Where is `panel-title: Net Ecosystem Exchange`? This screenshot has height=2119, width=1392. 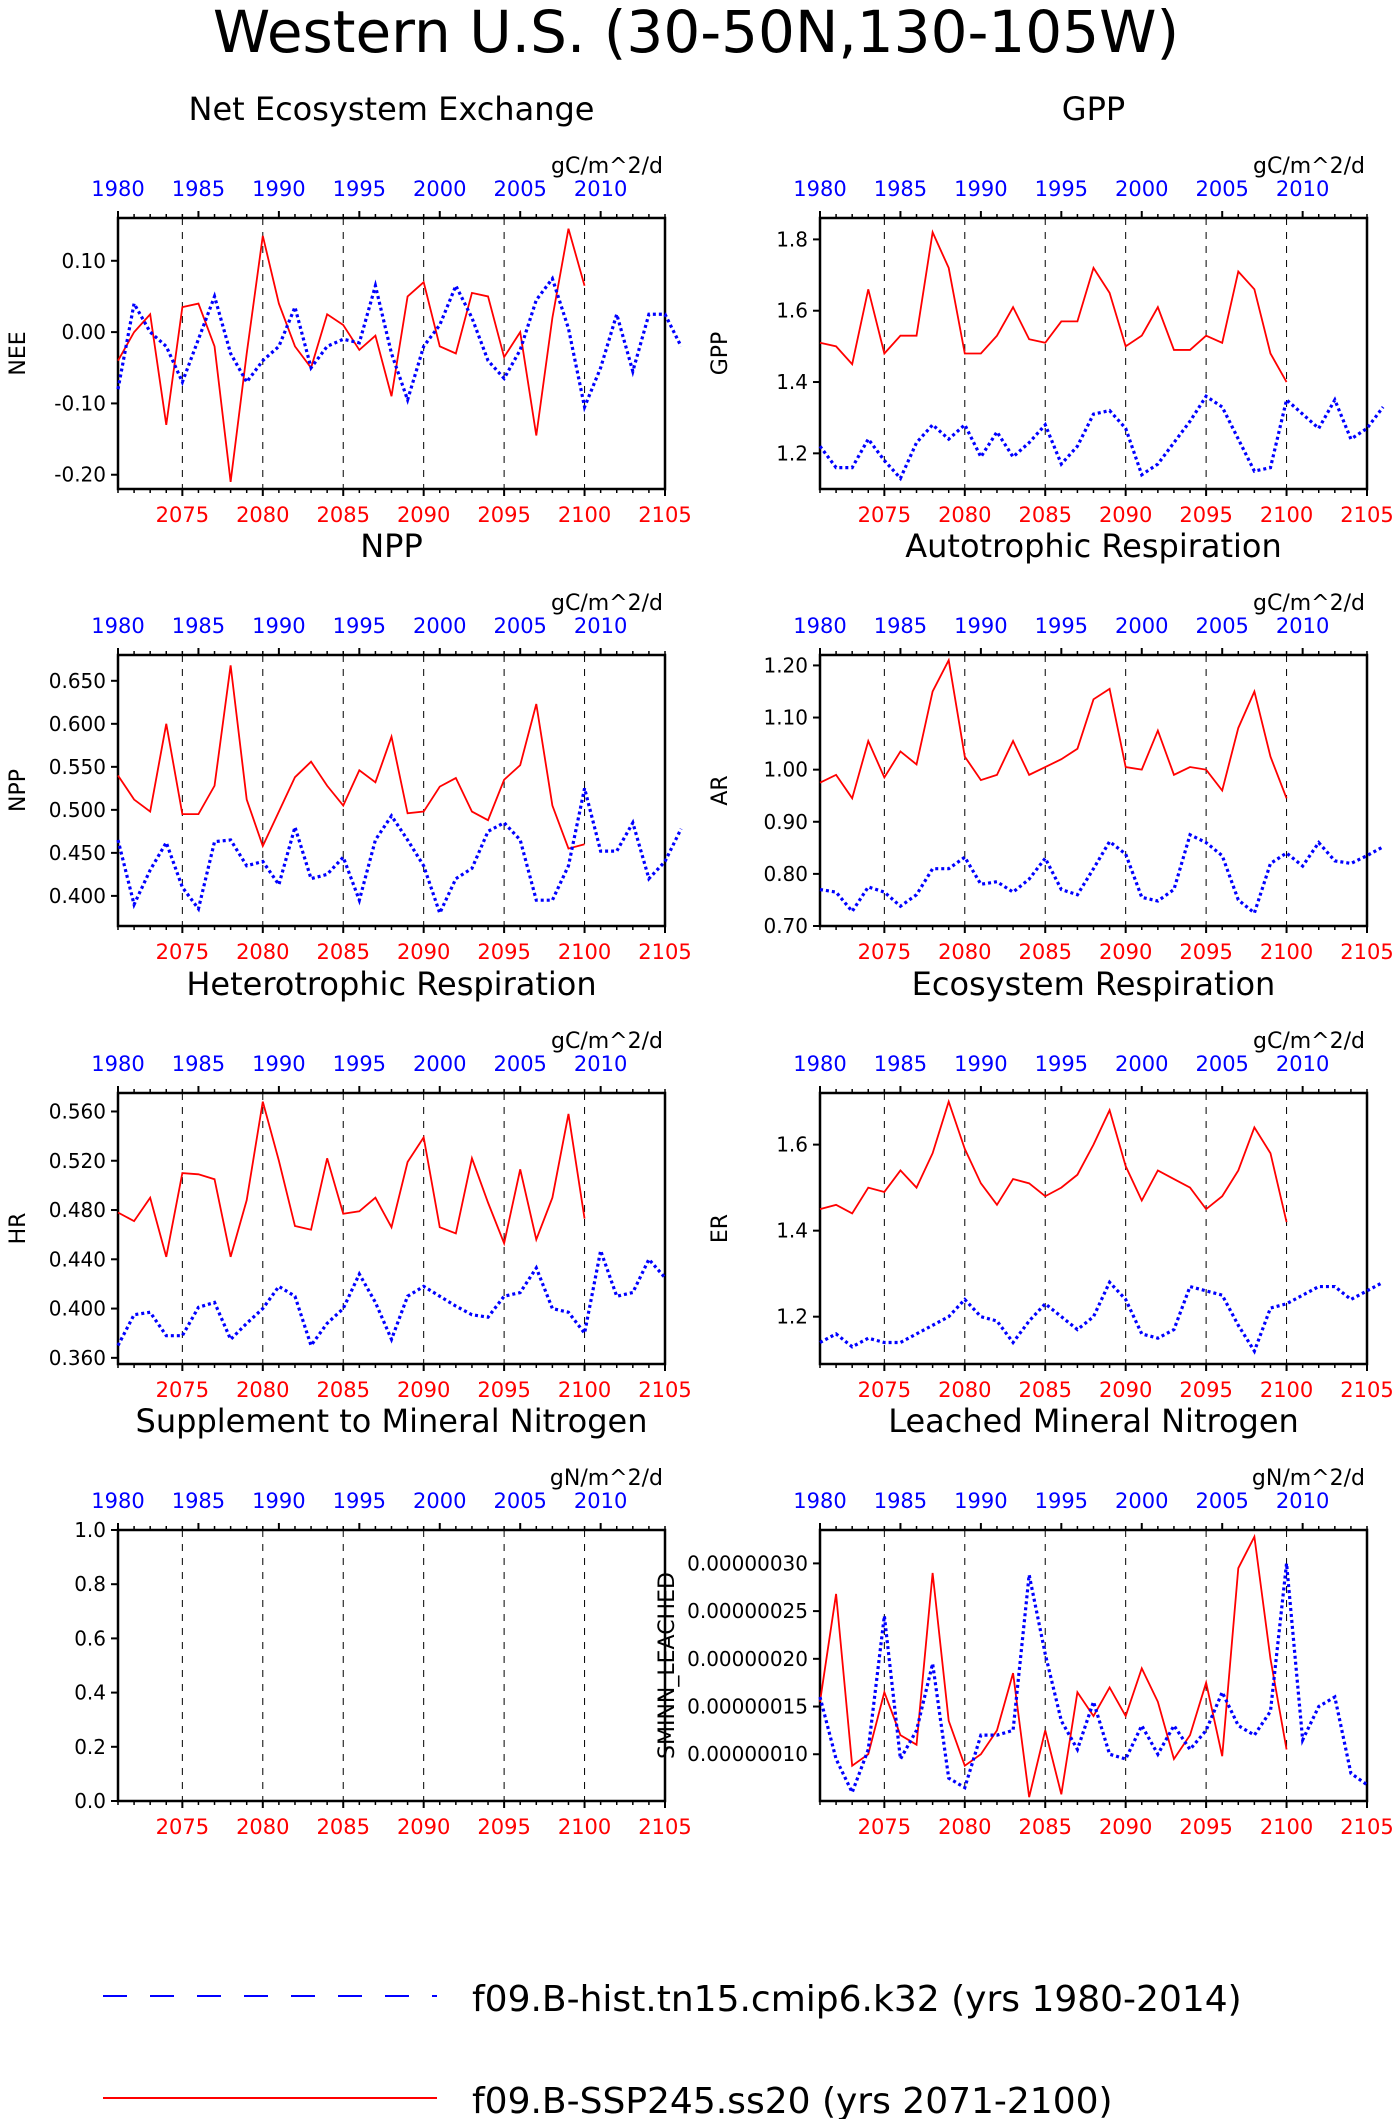
panel-title: Net Ecosystem Exchange is located at coordinates (392, 109).